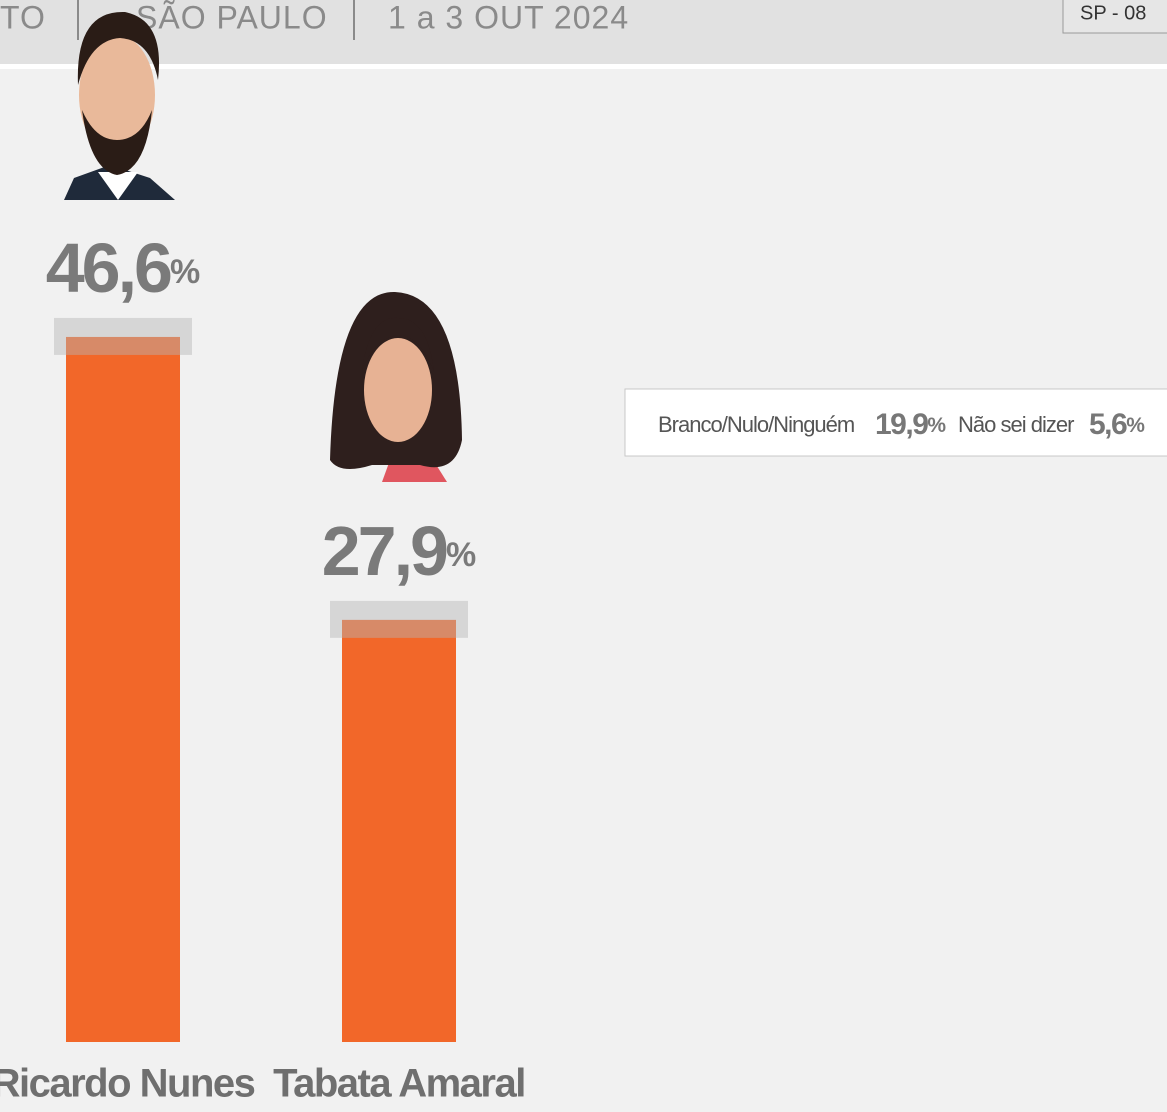 Image resolution: width=1167 pixels, height=1112 pixels. I want to click on legend-box, so click(895, 422).